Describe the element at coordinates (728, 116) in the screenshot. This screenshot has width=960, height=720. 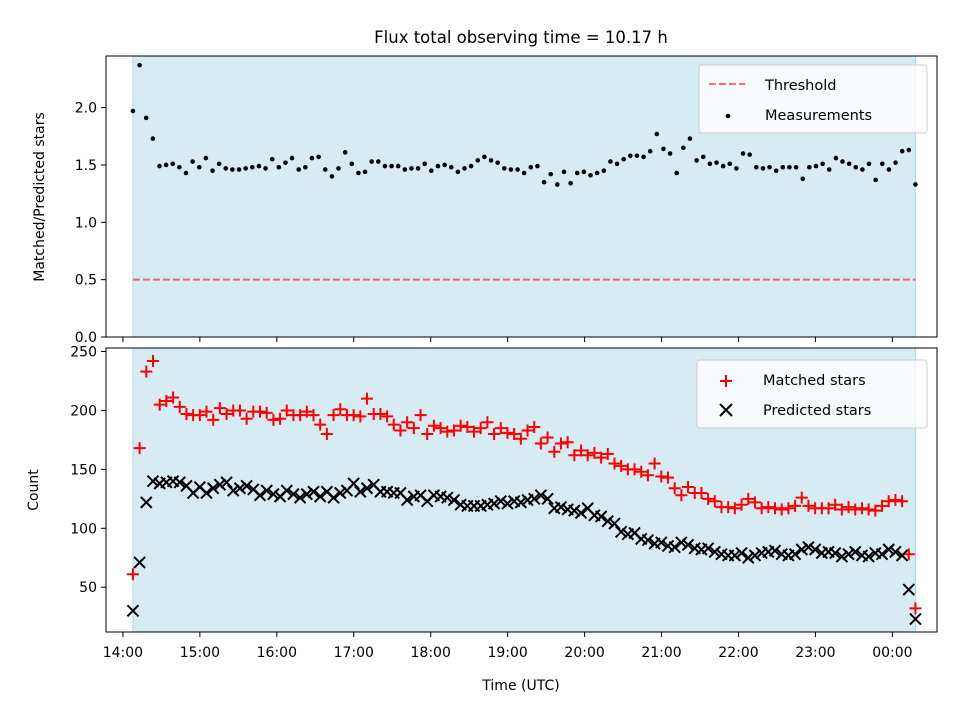
I see `measurements-legend-marker` at that location.